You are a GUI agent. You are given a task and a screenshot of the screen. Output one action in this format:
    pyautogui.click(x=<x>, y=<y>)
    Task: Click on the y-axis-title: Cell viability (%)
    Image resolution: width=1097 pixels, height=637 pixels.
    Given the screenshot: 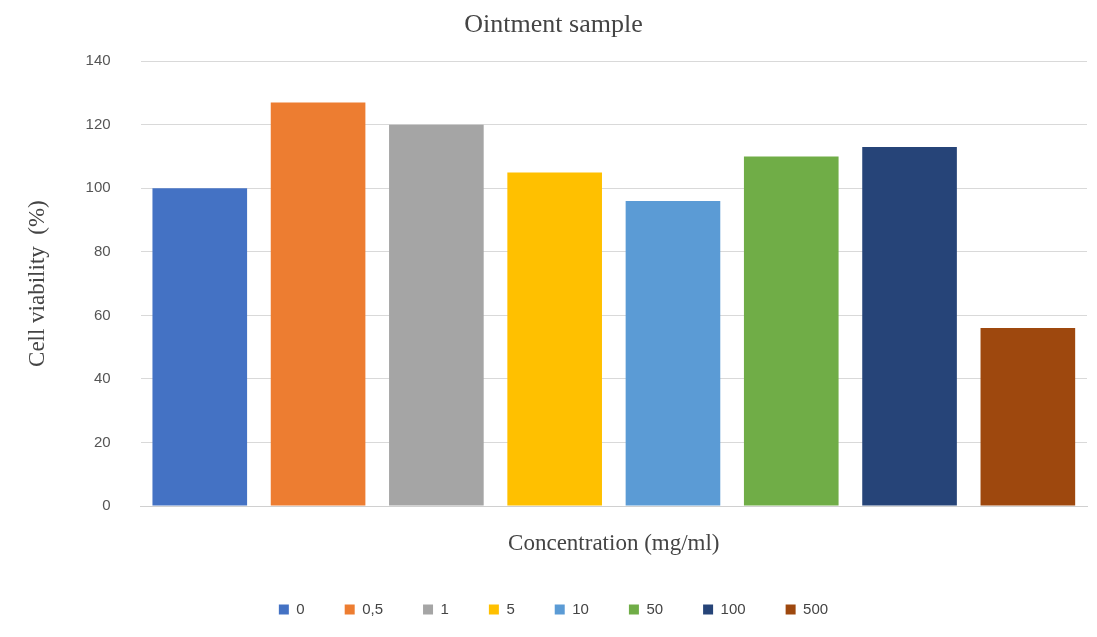 What is the action you would take?
    pyautogui.click(x=36, y=283)
    